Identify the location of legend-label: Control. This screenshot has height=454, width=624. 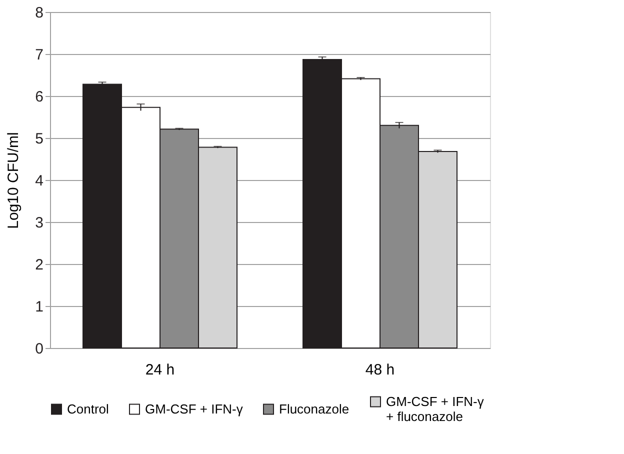
(88, 408).